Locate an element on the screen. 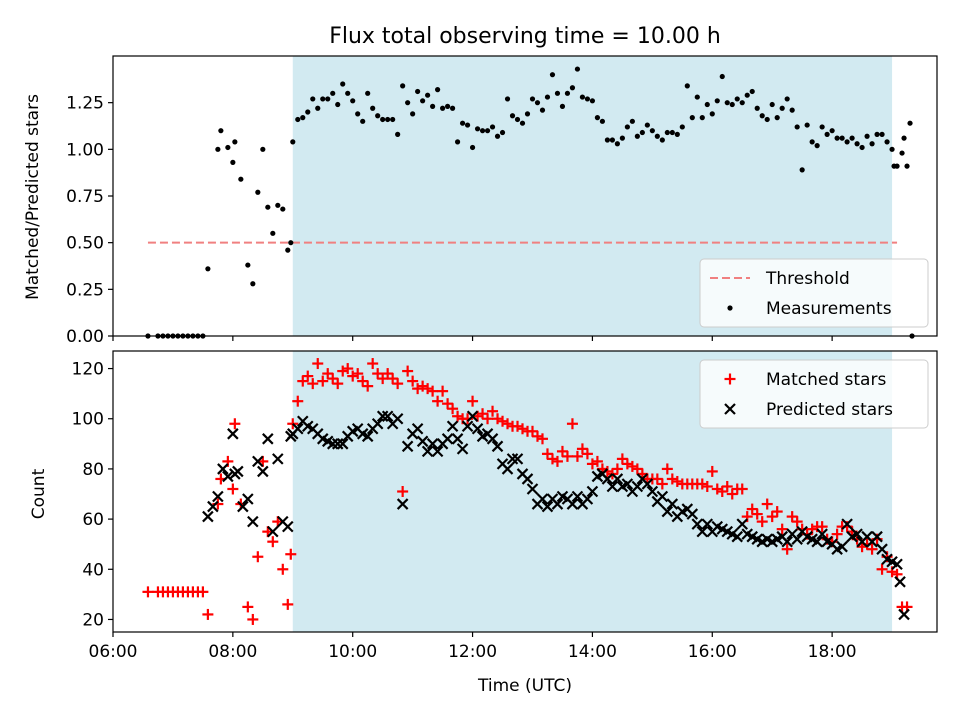 The width and height of the screenshot is (960, 720). bottom-y-tick-label: 100 is located at coordinates (88, 420).